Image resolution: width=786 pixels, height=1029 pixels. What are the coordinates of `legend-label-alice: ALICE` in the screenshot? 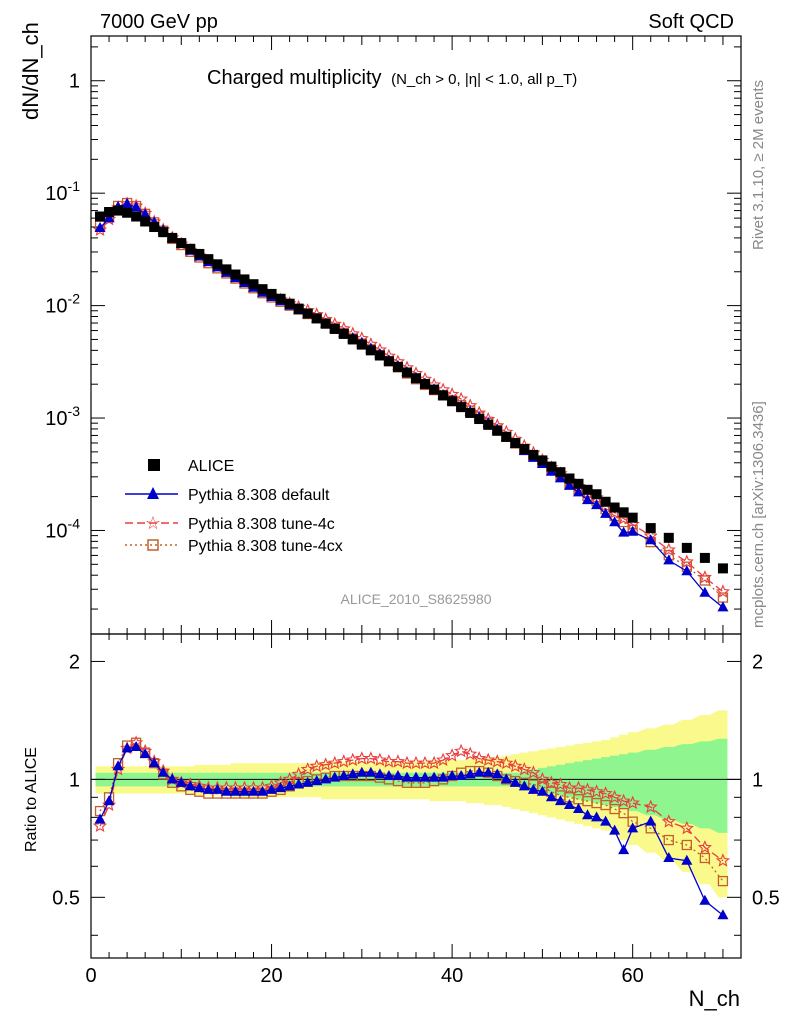 It's located at (211, 466).